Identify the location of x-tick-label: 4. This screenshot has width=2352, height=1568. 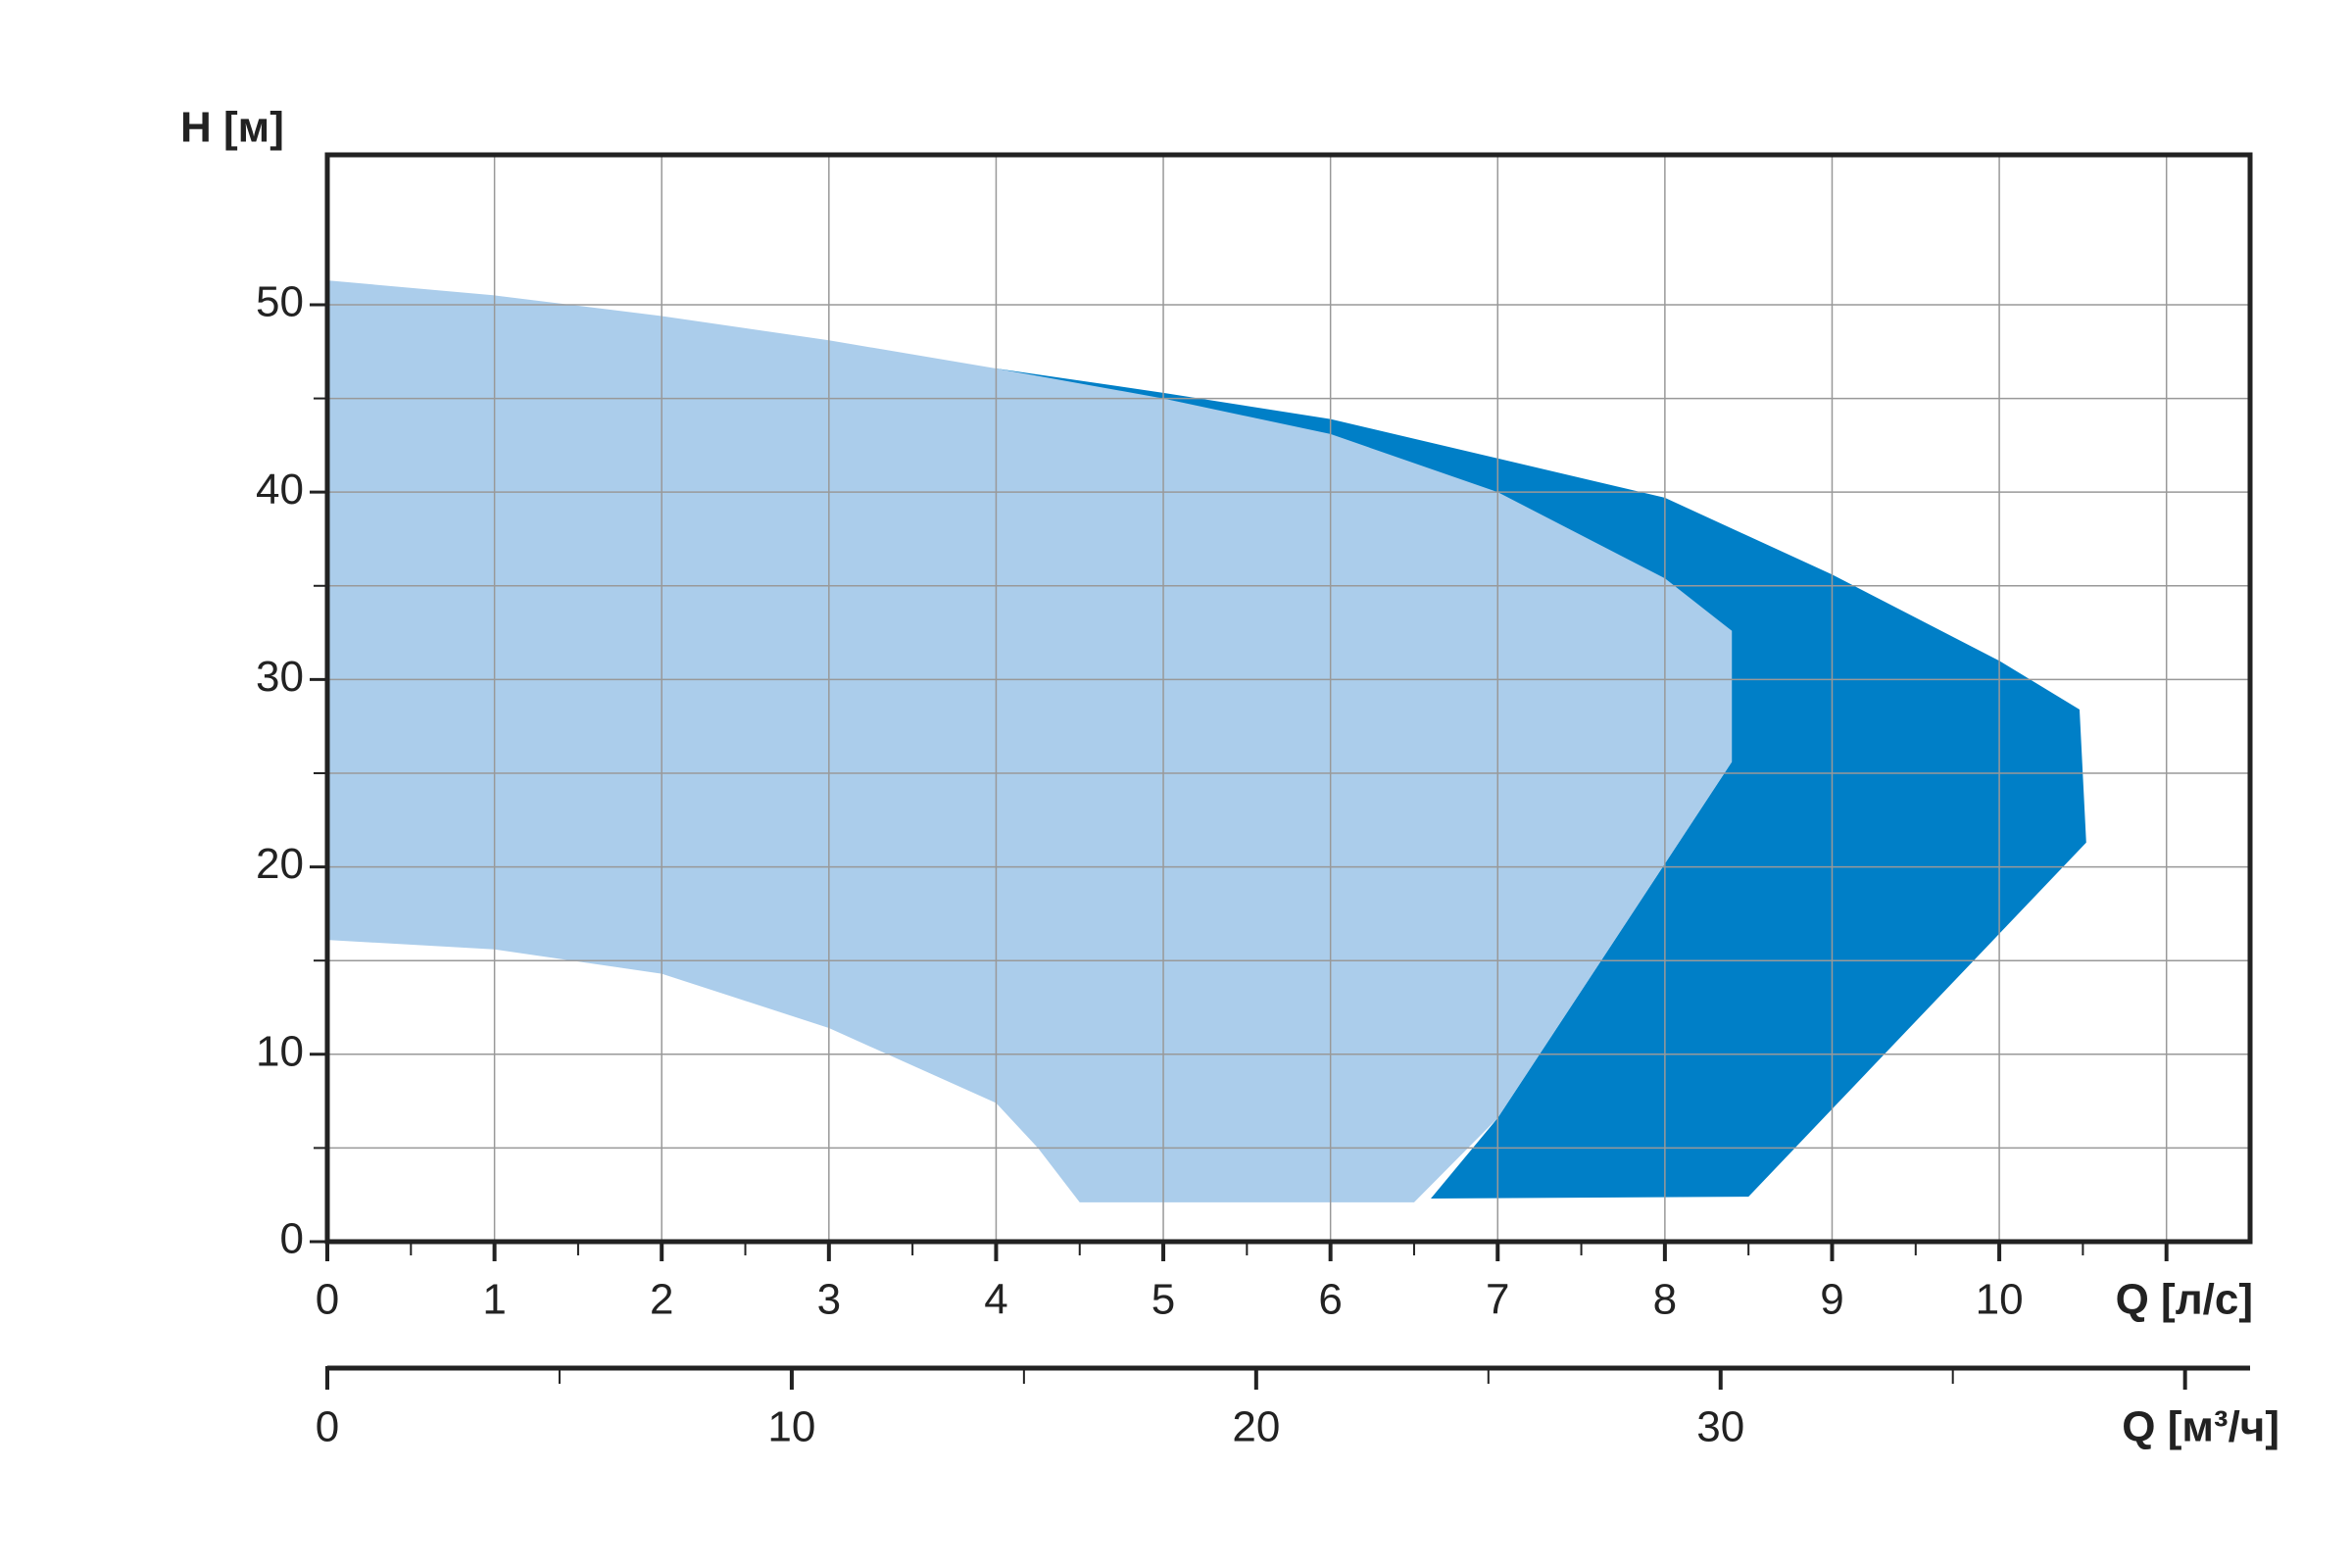
(995, 1300).